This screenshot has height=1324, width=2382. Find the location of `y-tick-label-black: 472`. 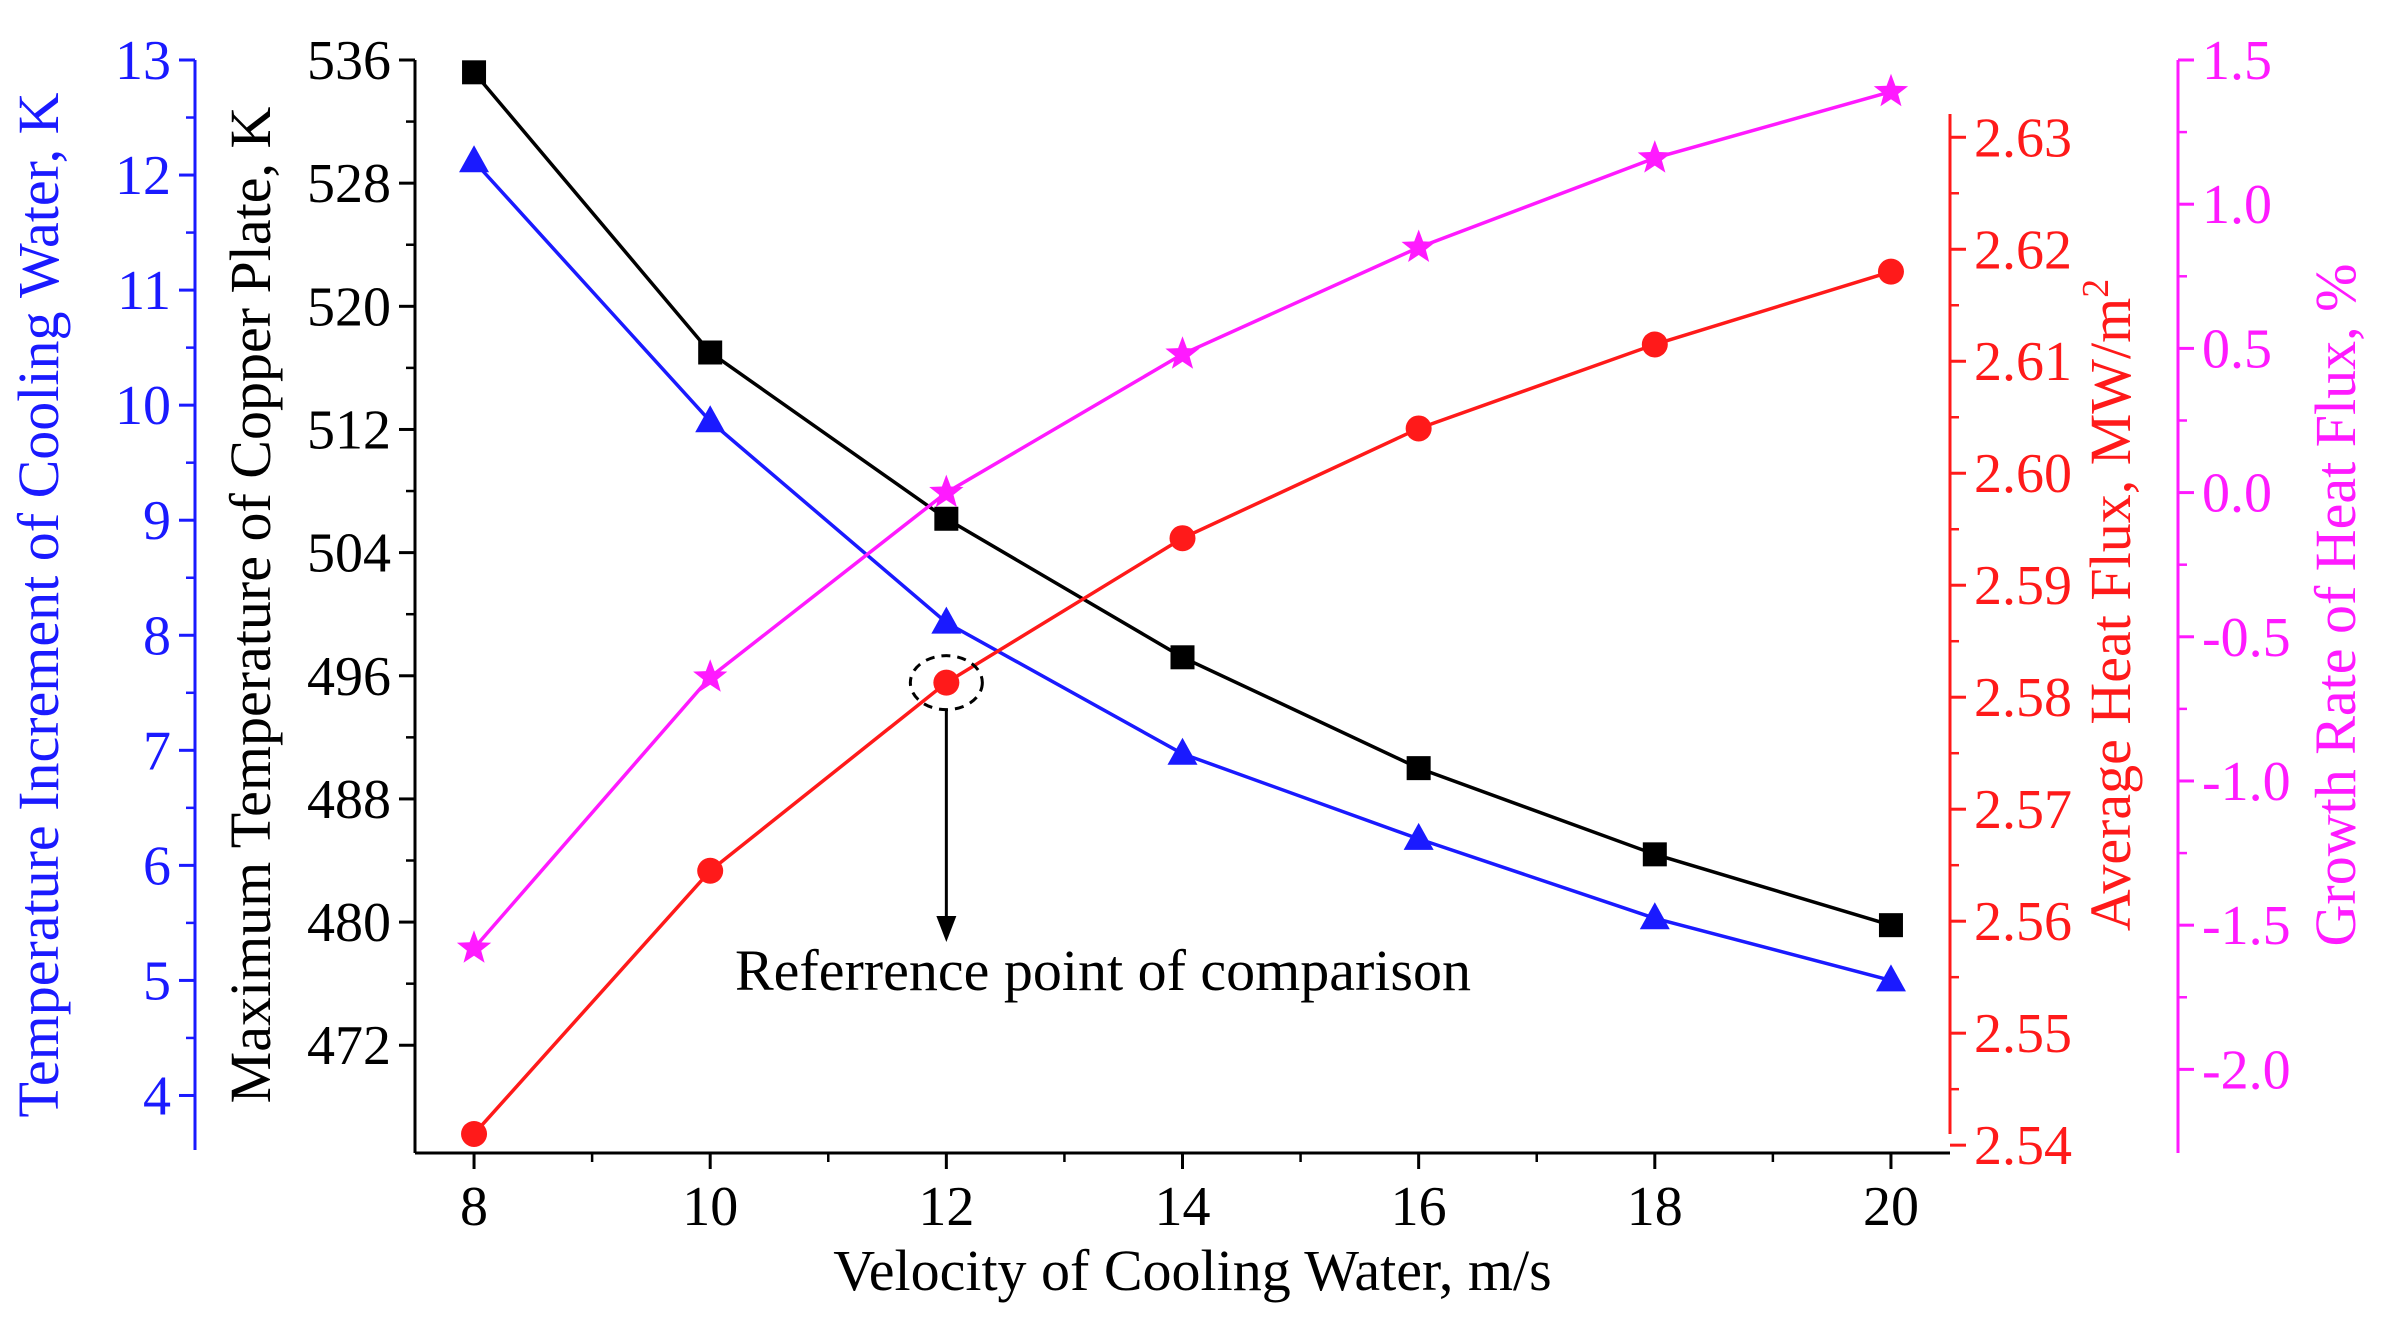

y-tick-label-black: 472 is located at coordinates (349, 1046).